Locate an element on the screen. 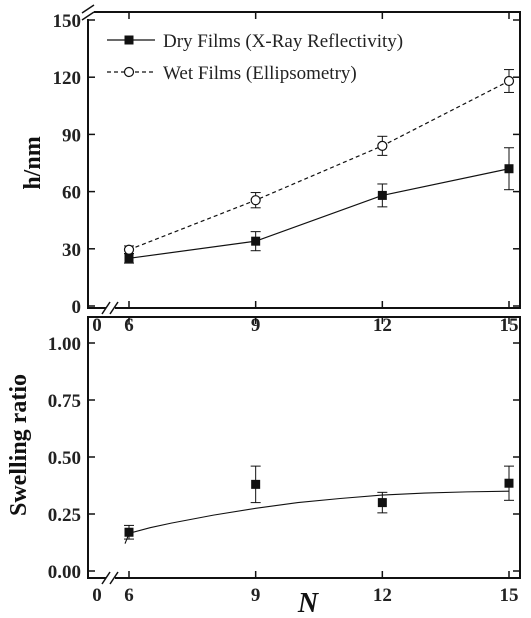  top-y-break-gap is located at coordinates (88, 14).